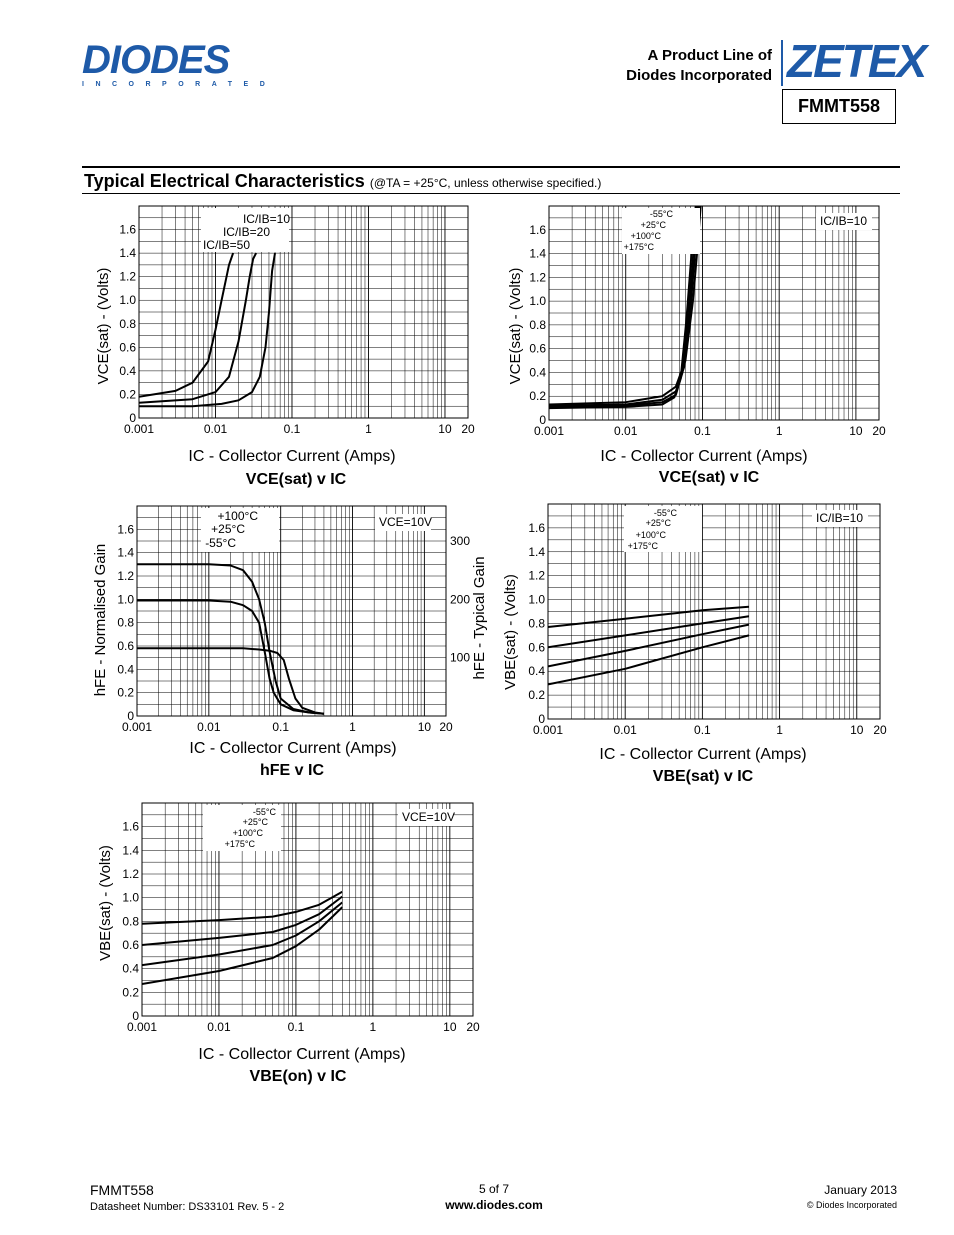 The image size is (954, 1235). I want to click on y-axis-label: VBE(sat) - (Volts), so click(105, 903).